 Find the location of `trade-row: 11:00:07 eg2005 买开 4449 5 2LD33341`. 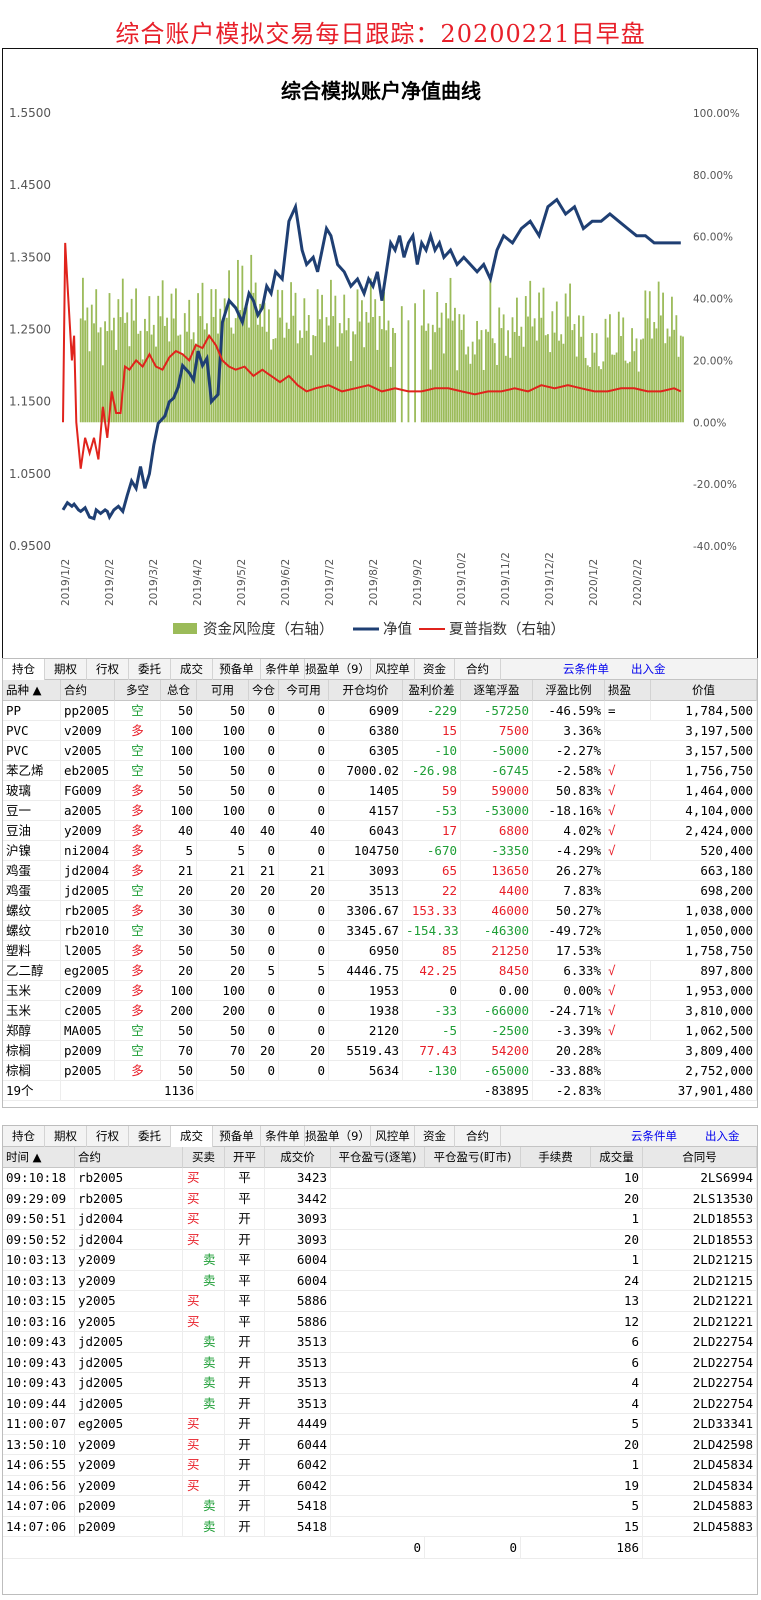

trade-row: 11:00:07 eg2005 买开 4449 5 2LD33341 is located at coordinates (380, 1424).